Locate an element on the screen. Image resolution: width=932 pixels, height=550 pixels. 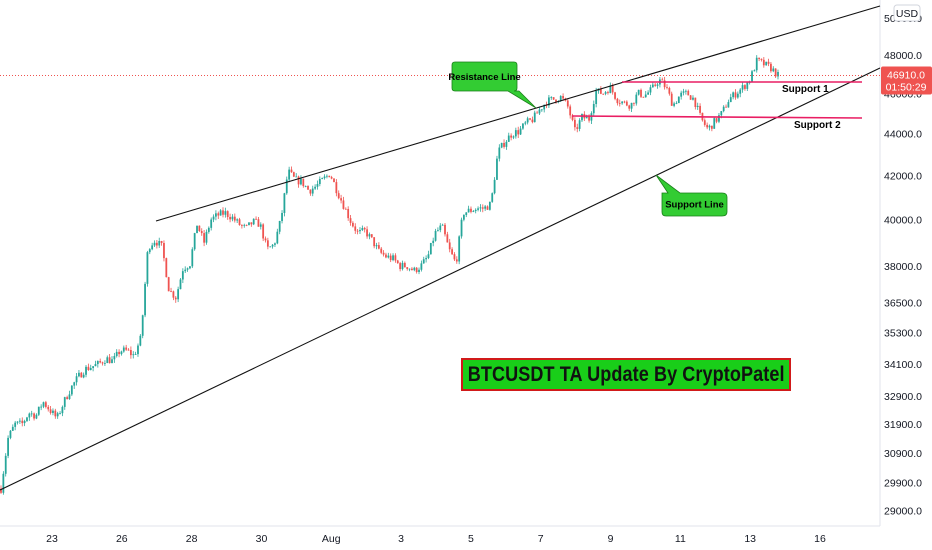
support-line-callout: Support Line is located at coordinates (691, 195).